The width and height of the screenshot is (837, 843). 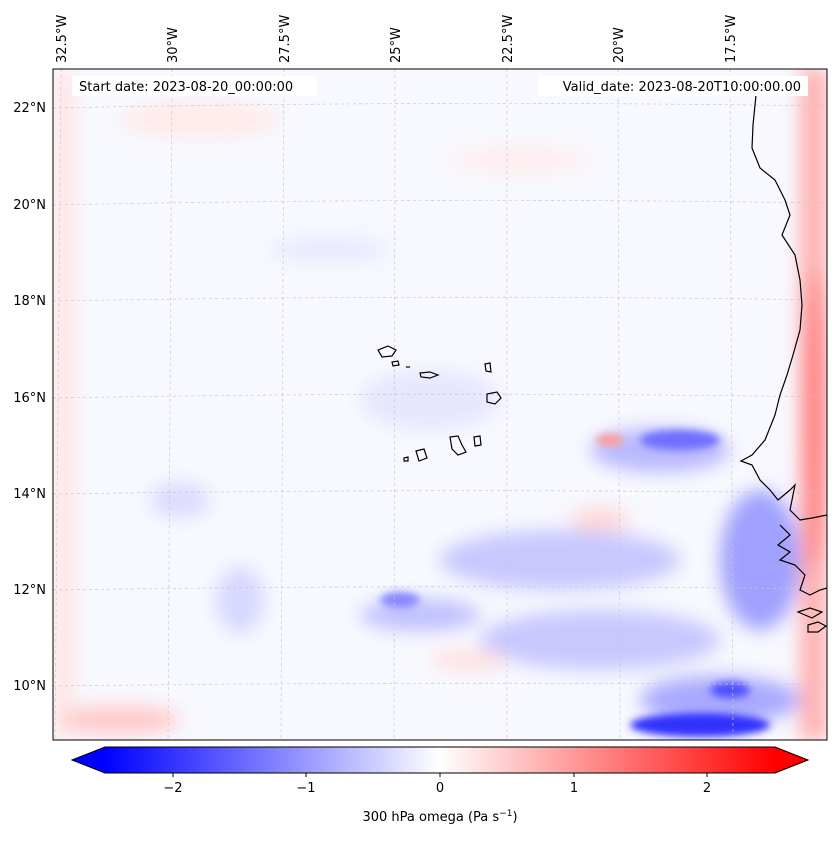 I want to click on colorbar-tick-2: 0, so click(x=440, y=788).